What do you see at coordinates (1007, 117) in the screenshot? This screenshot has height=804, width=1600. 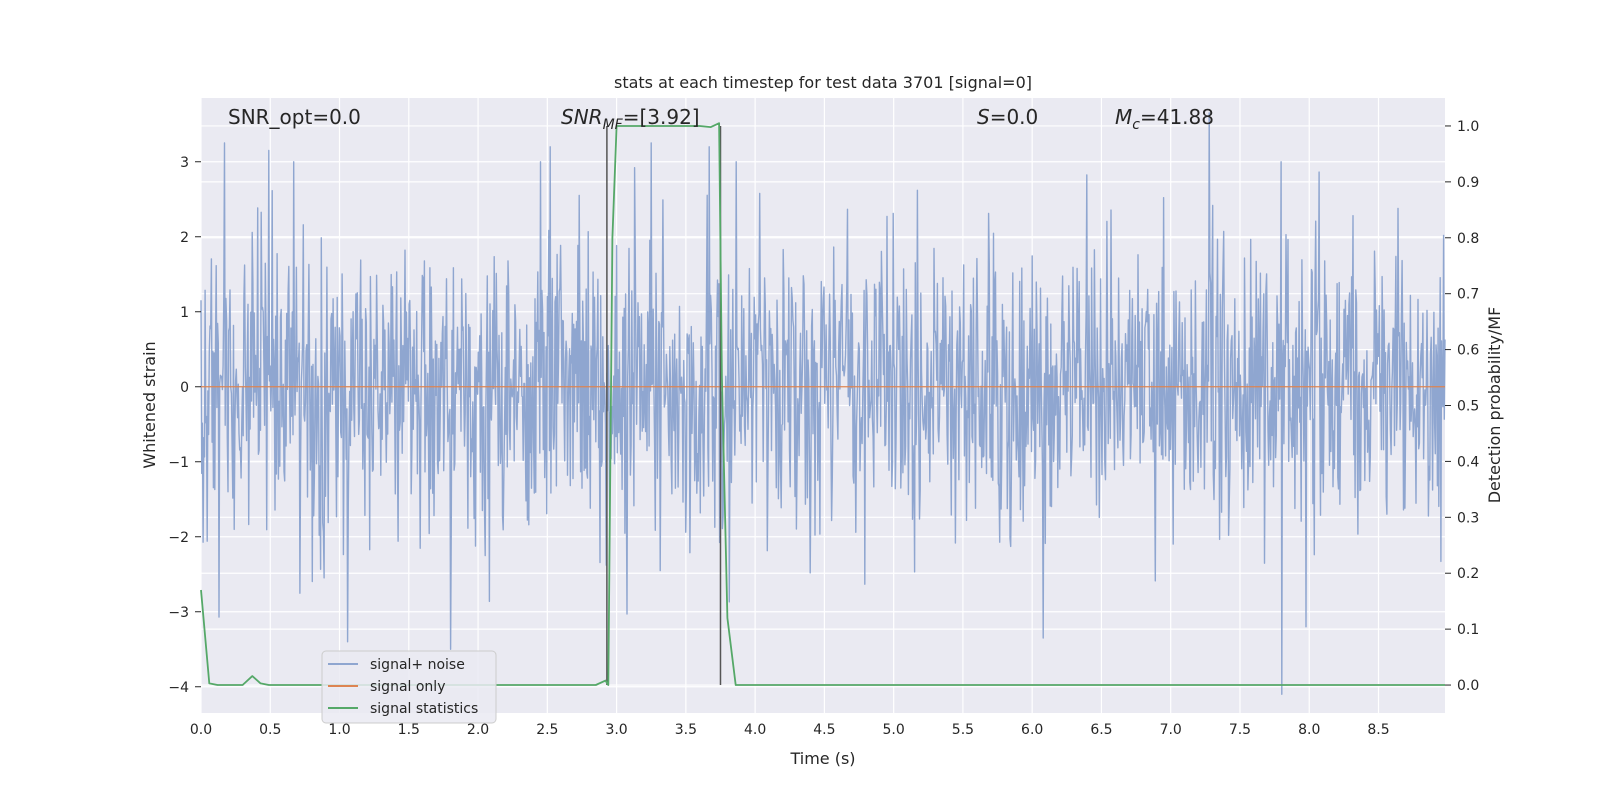 I see `annotation-s: S=0.0` at bounding box center [1007, 117].